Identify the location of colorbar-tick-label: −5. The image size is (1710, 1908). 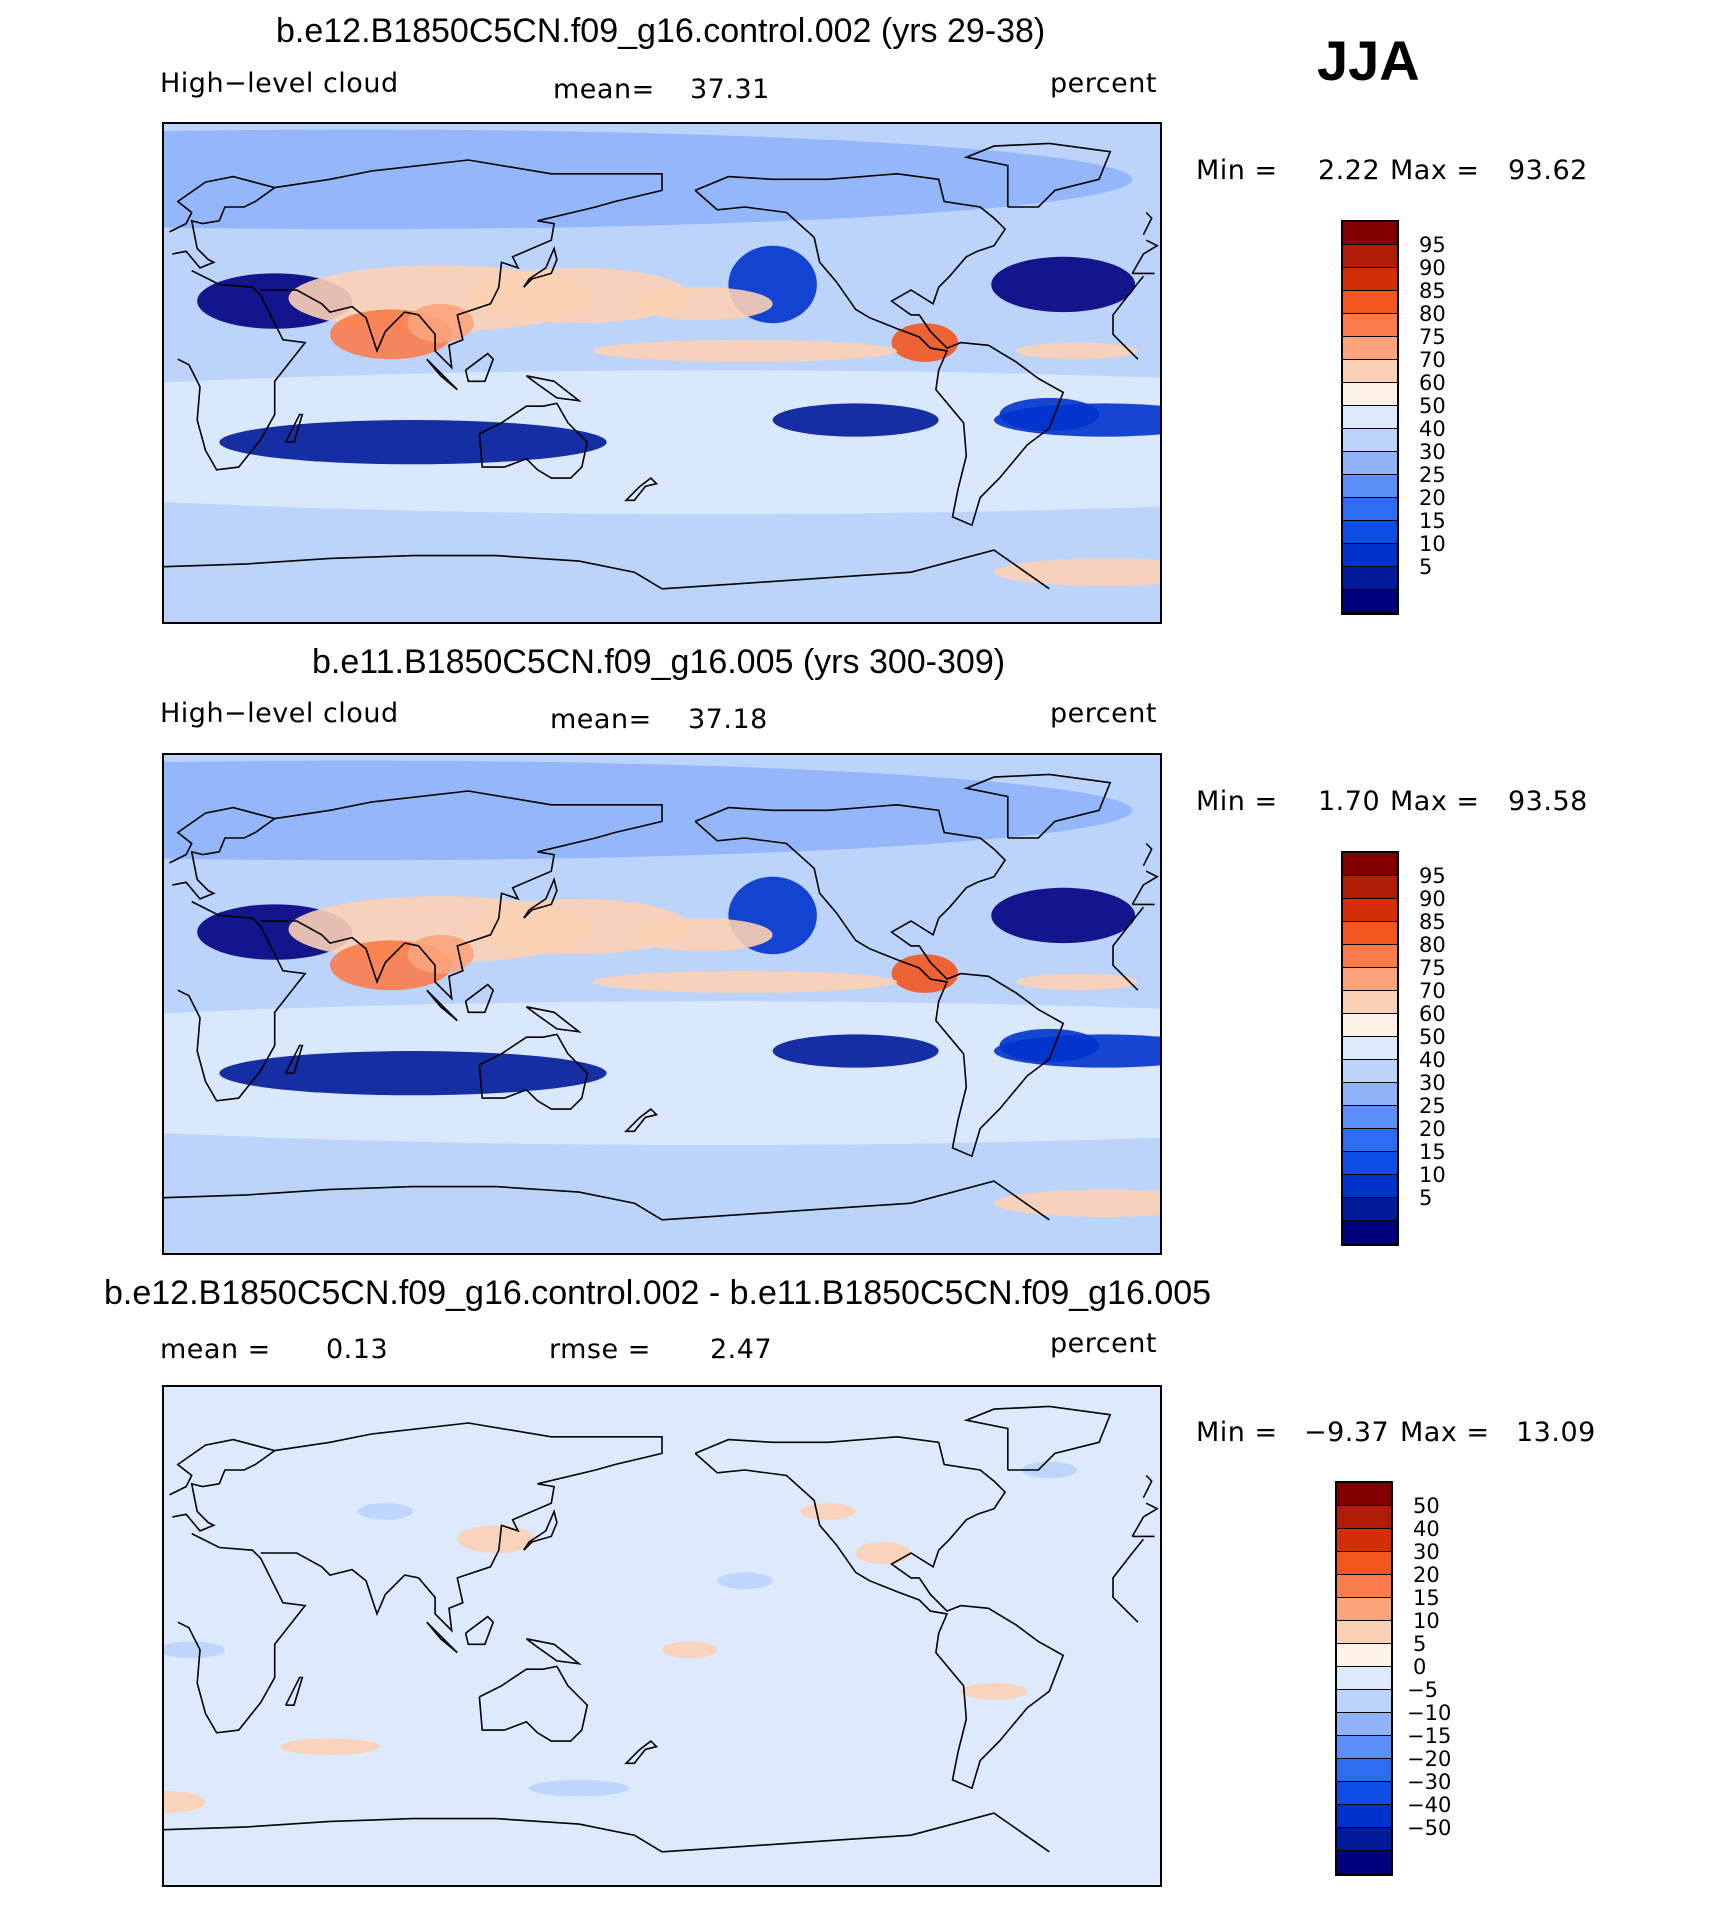
(1422, 1690).